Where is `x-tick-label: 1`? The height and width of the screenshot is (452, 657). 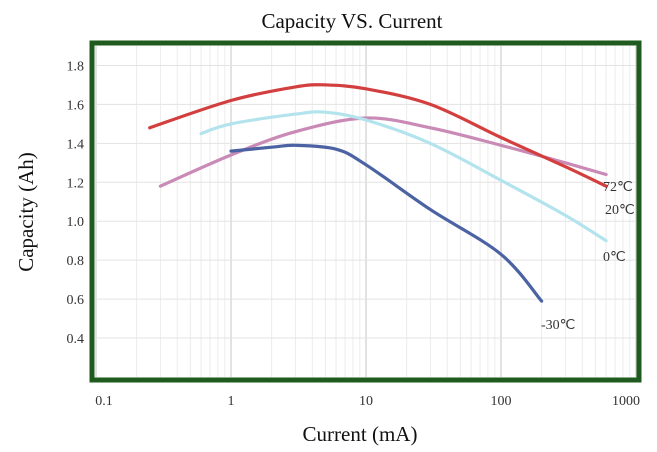
x-tick-label: 1 is located at coordinates (231, 401).